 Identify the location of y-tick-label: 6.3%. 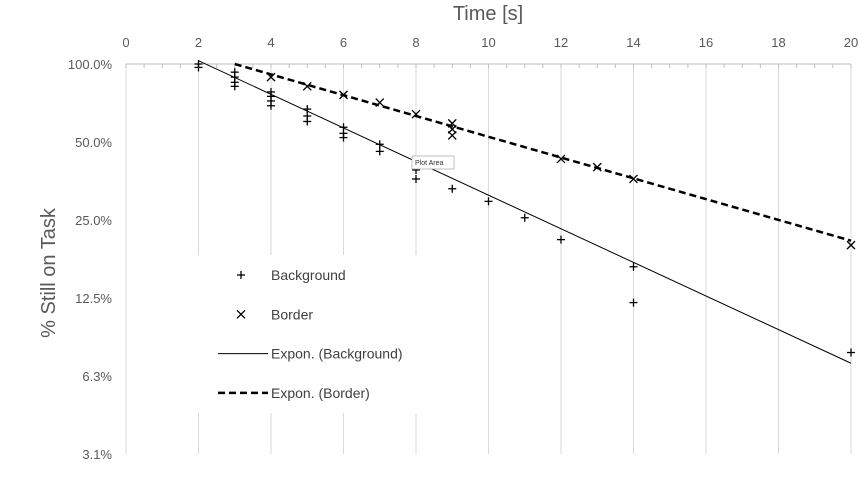
(97, 376).